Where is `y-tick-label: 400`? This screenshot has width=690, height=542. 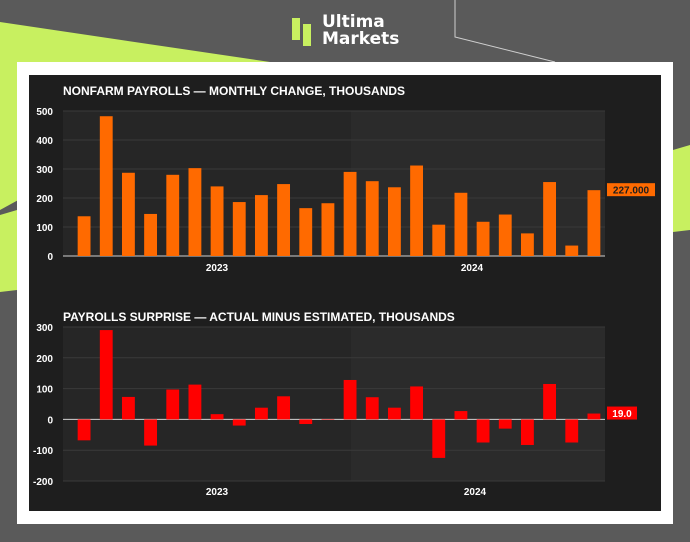 y-tick-label: 400 is located at coordinates (44, 141).